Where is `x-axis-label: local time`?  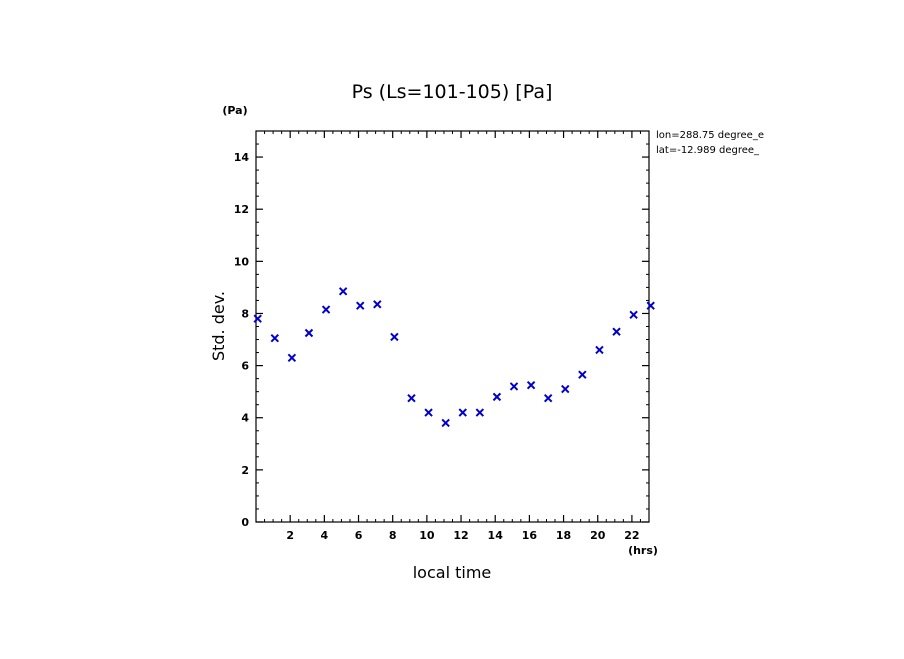
x-axis-label: local time is located at coordinates (452, 572).